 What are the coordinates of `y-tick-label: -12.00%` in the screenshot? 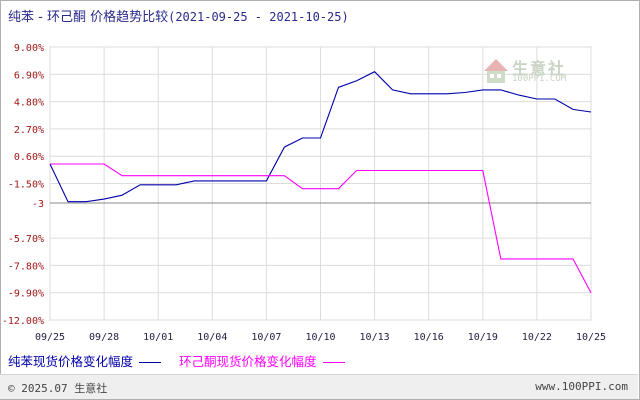 It's located at (23, 321).